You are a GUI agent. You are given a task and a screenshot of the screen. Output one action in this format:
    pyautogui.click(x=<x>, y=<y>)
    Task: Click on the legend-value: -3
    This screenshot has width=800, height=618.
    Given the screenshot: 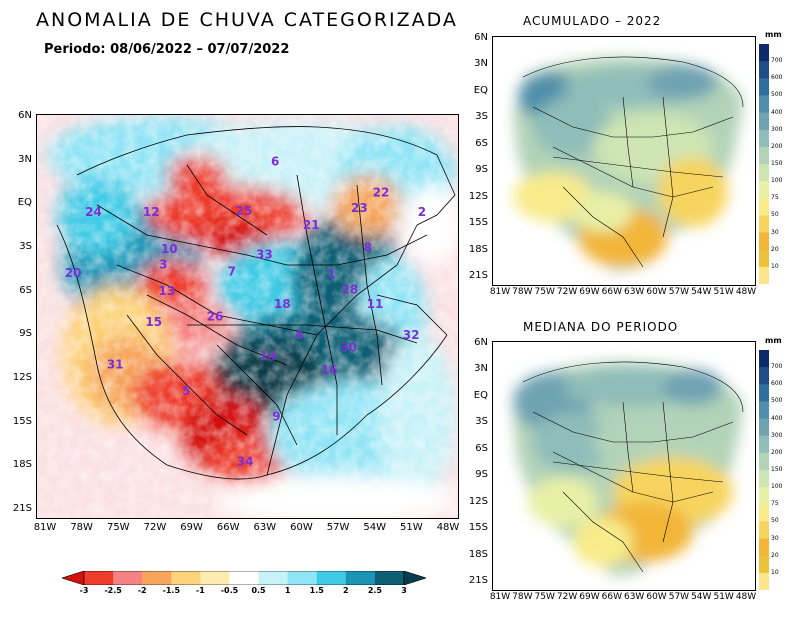 What is the action you would take?
    pyautogui.click(x=84, y=590)
    